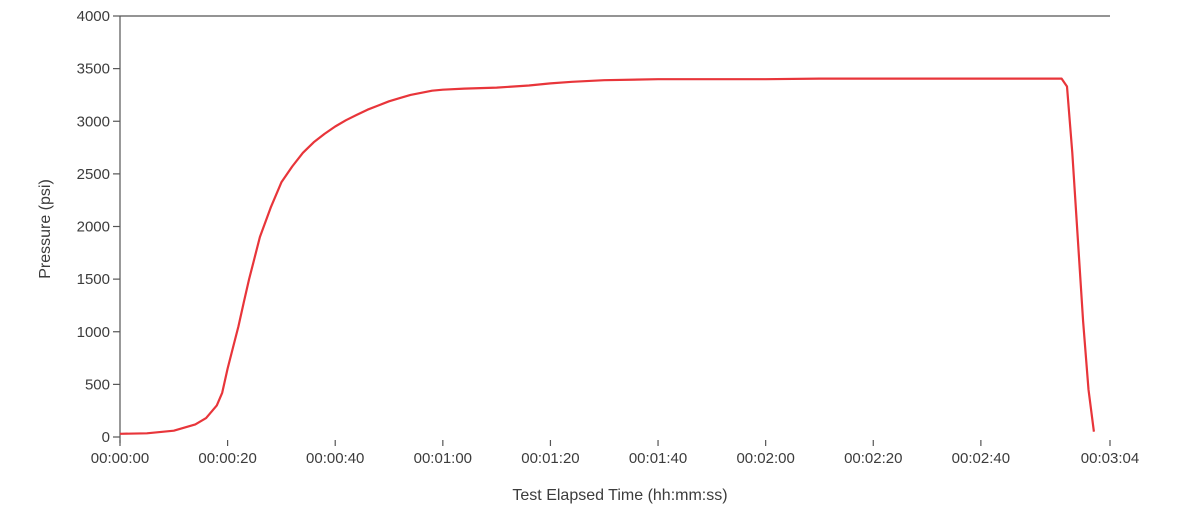 This screenshot has height=510, width=1184. Describe the element at coordinates (93, 174) in the screenshot. I see `y-tick-label: 2500` at that location.